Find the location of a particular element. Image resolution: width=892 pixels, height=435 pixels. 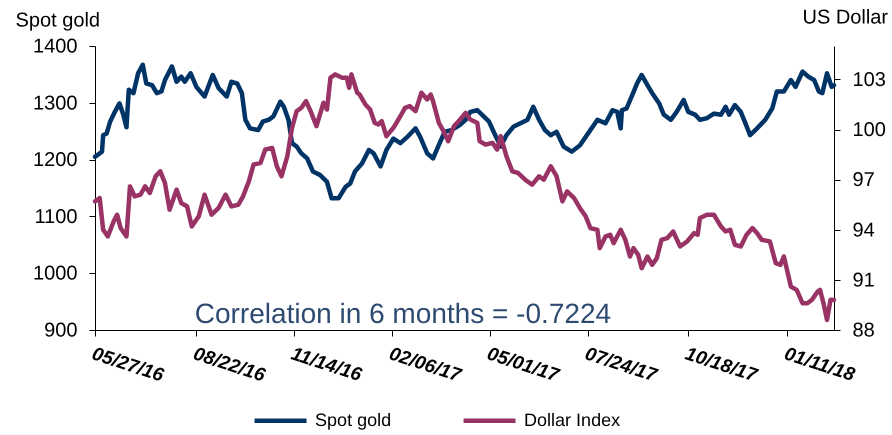

y2-tick-label: 97 is located at coordinates (863, 180).